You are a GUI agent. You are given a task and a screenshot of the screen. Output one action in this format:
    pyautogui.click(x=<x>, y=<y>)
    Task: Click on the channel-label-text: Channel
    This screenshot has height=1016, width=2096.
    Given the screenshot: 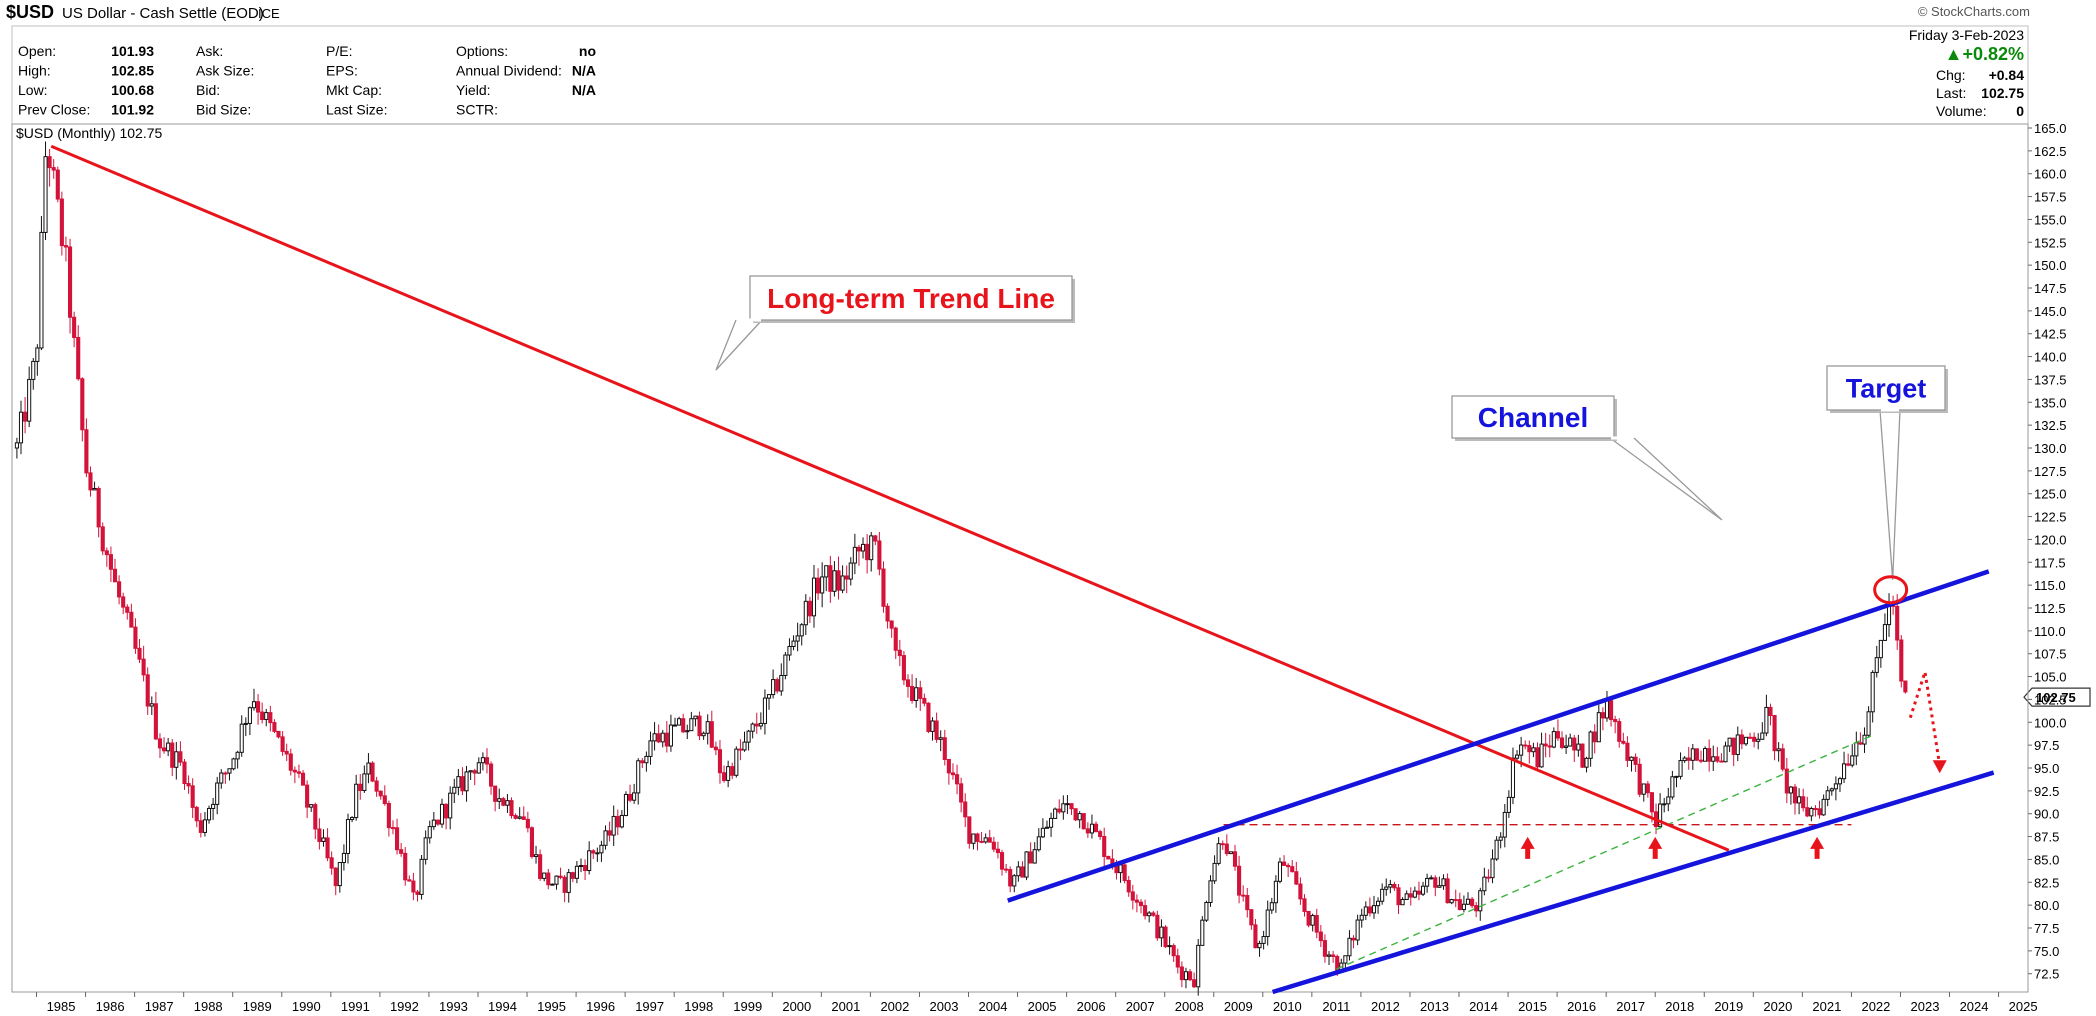 What is the action you would take?
    pyautogui.click(x=1533, y=417)
    